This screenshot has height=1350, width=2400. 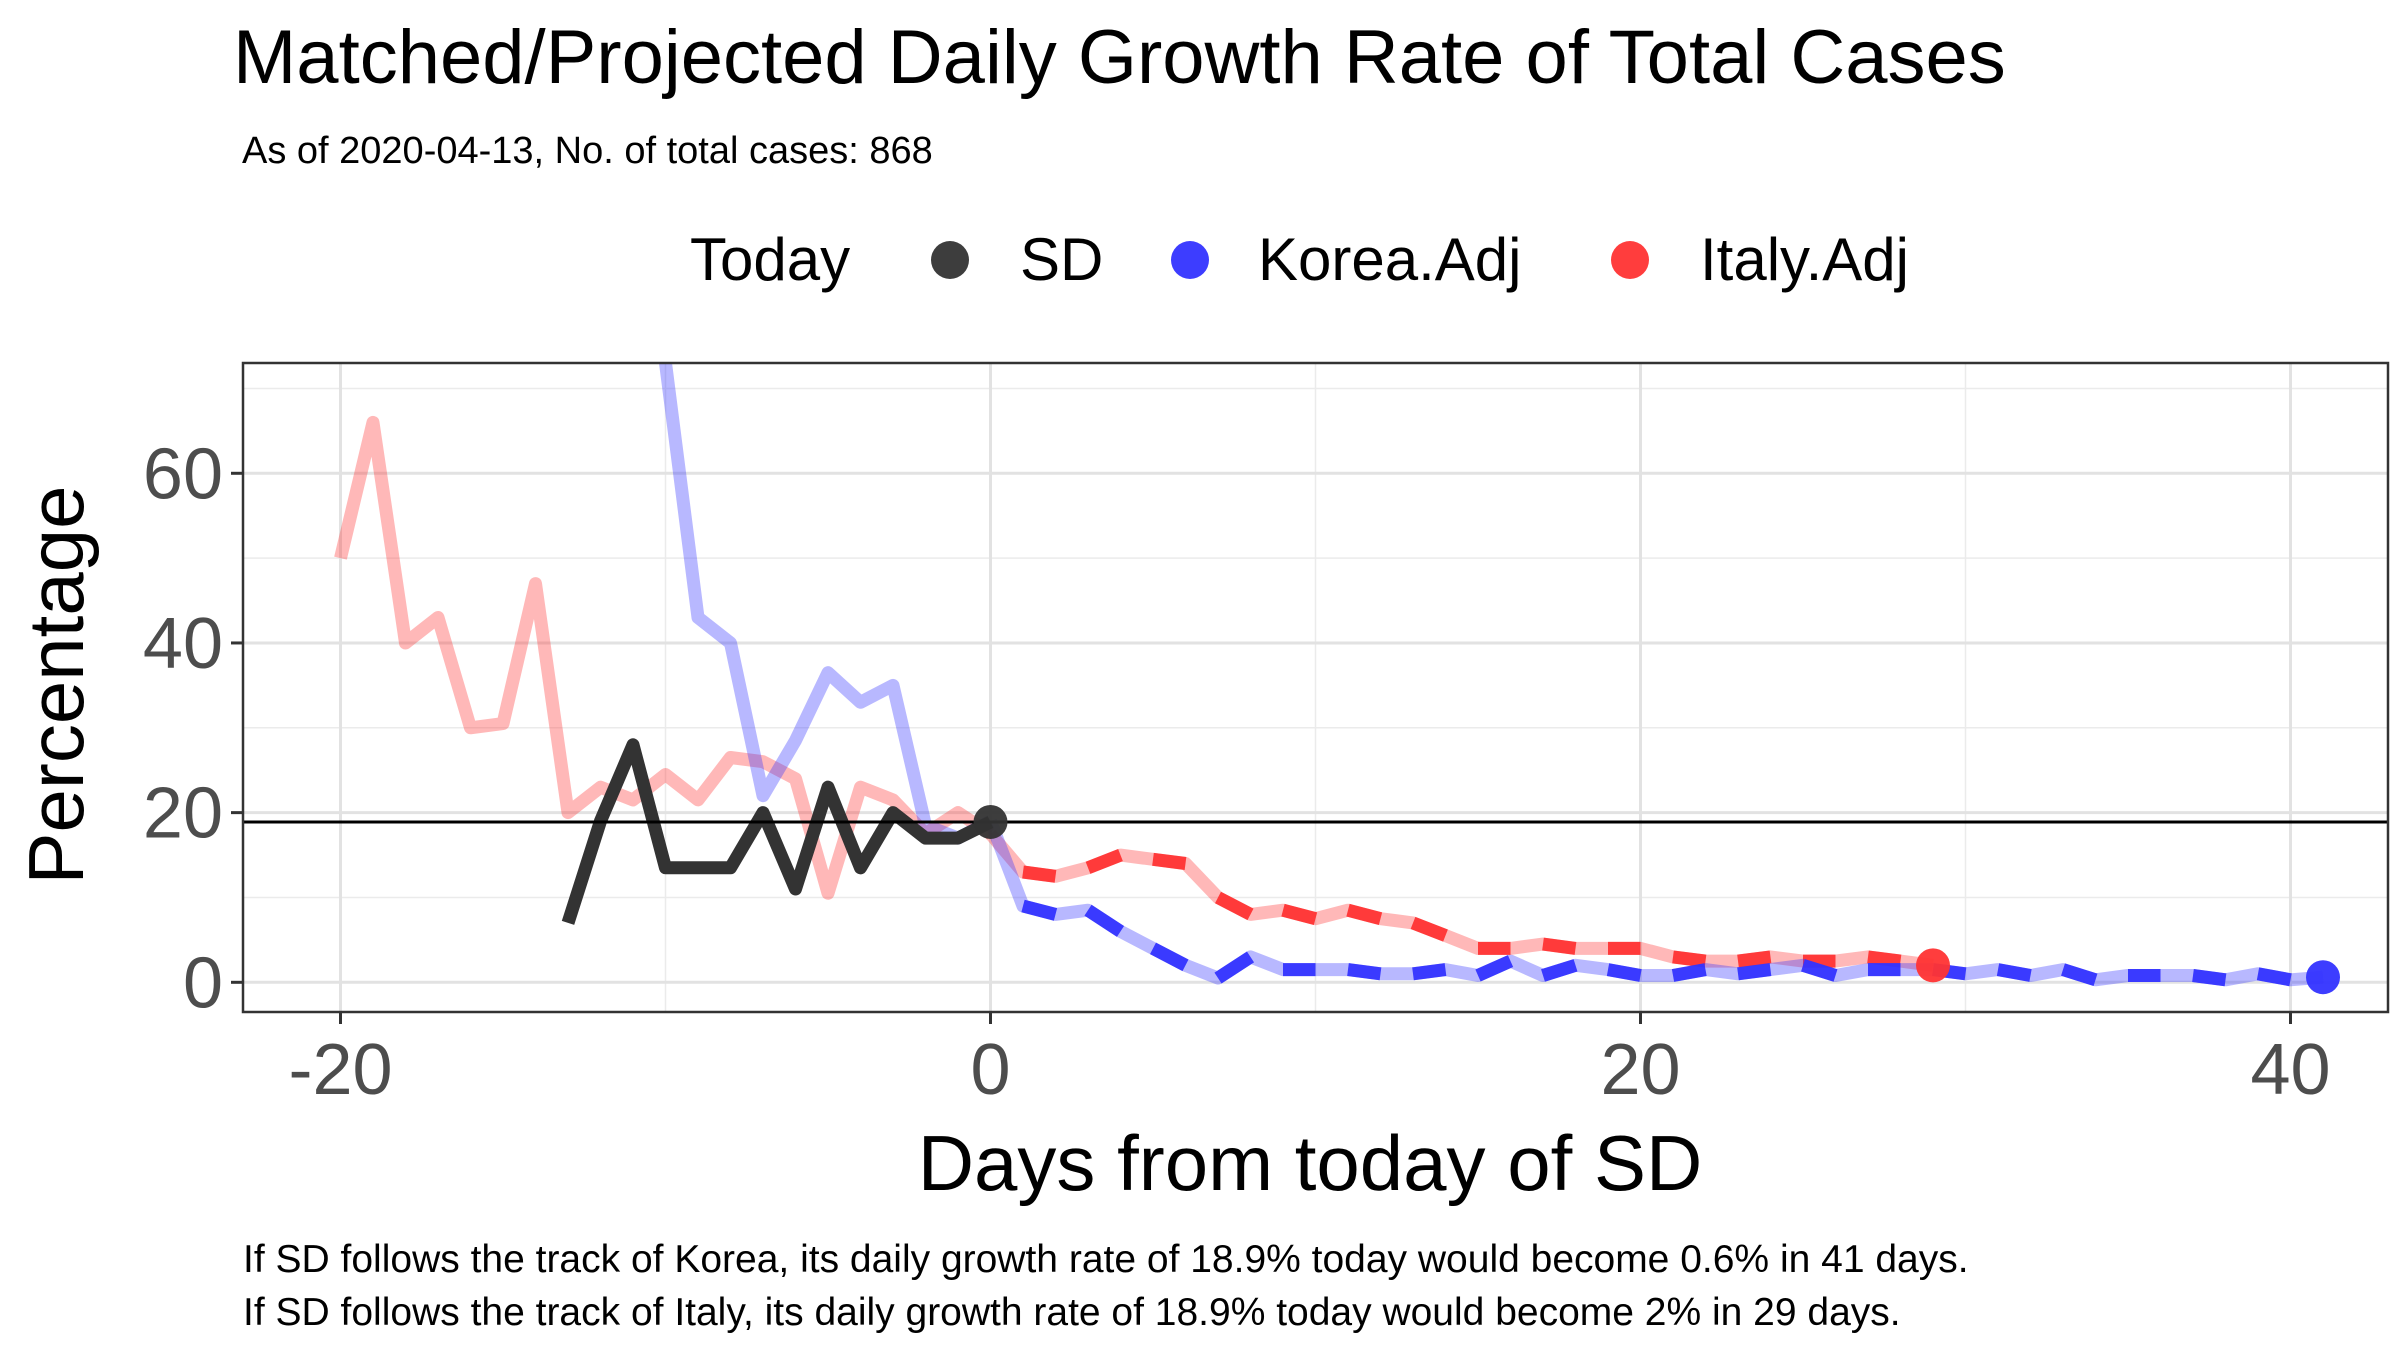 What do you see at coordinates (1459, 900) in the screenshot?
I see `italy-adj-projected-line` at bounding box center [1459, 900].